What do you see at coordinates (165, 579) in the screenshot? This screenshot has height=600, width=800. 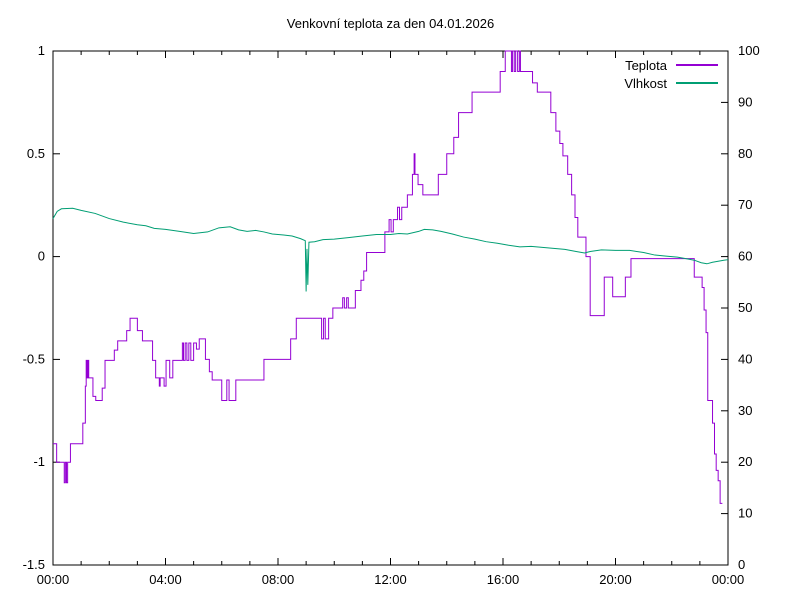 I see `x-tick-label: 04:00` at bounding box center [165, 579].